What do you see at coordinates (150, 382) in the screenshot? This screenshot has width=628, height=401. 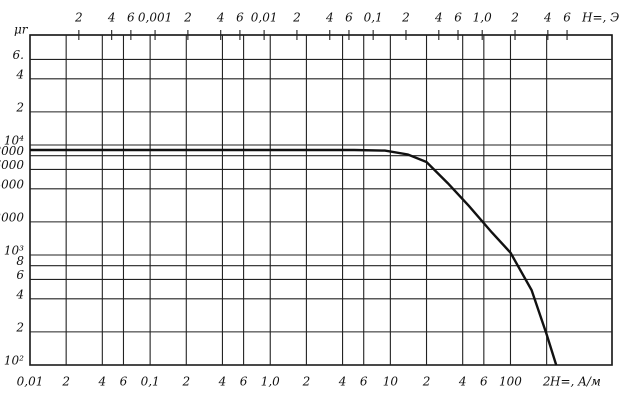 I see `x-tick-label: 0,1` at bounding box center [150, 382].